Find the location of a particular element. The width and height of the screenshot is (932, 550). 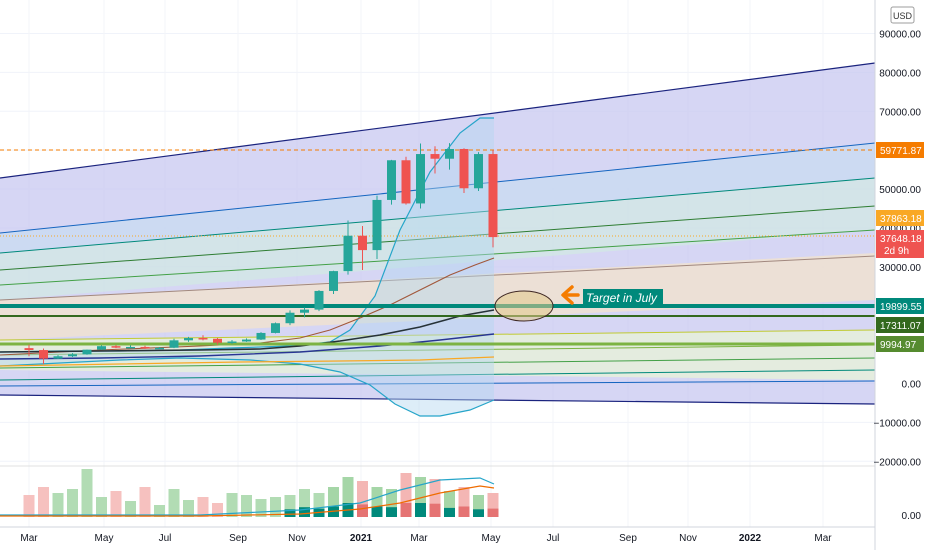

ma-slow is located at coordinates (247, 361).